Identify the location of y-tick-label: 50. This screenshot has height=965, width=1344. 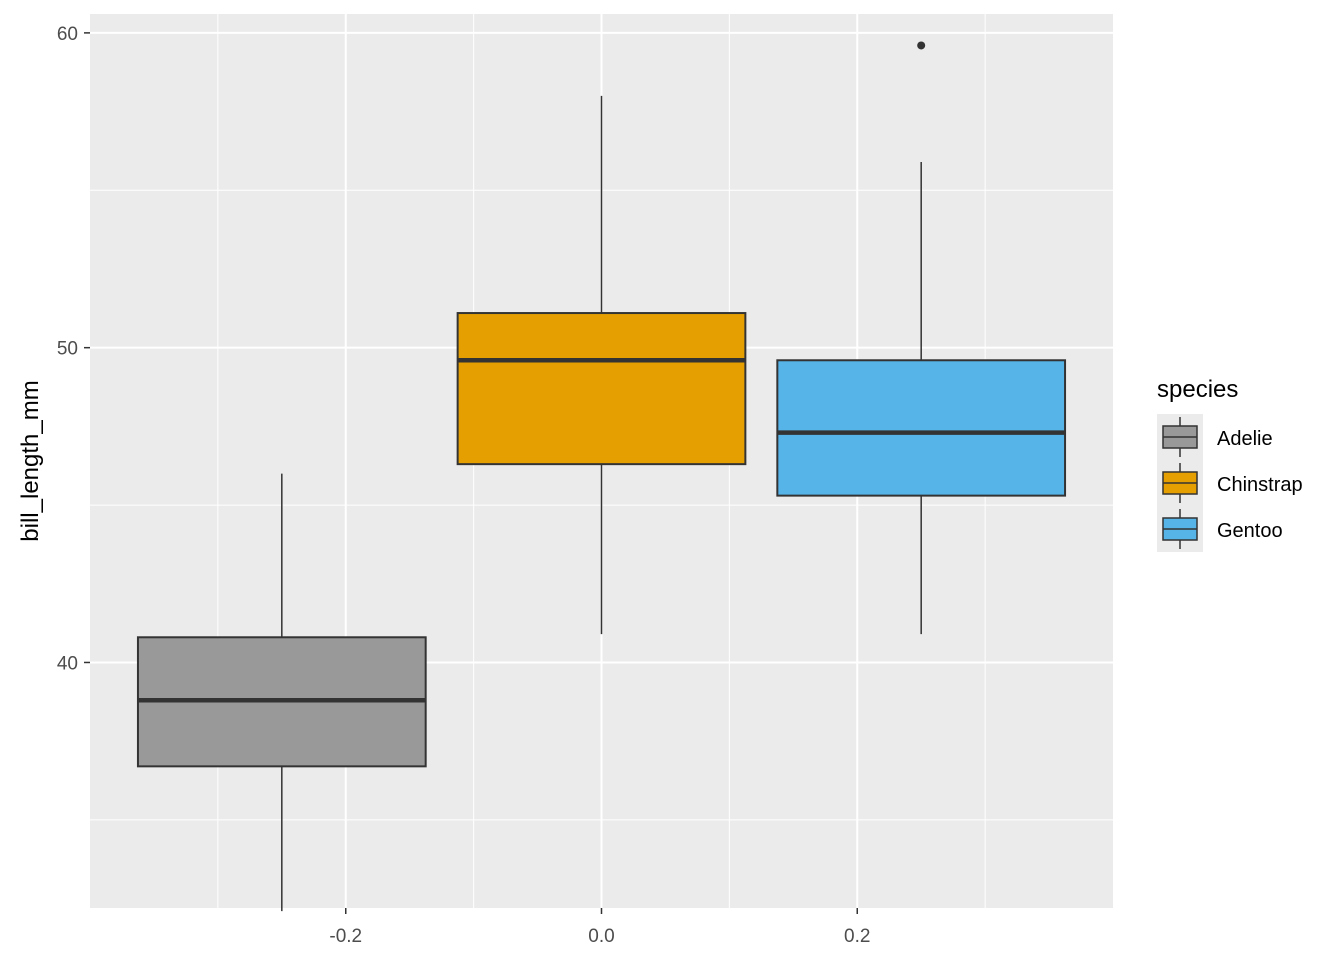
(67, 349).